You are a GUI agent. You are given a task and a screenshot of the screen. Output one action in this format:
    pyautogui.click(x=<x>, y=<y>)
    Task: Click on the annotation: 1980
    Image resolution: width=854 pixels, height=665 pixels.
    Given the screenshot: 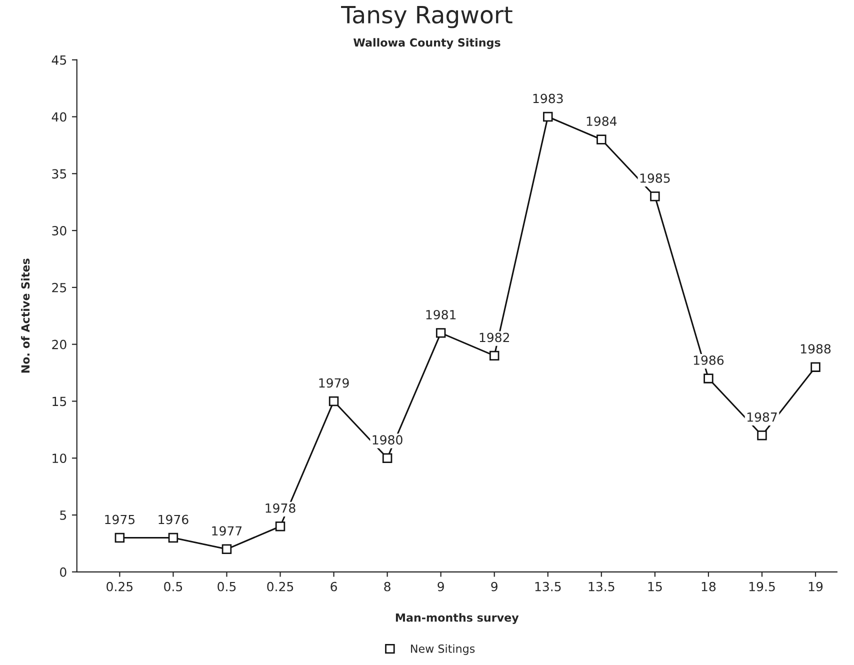 What is the action you would take?
    pyautogui.click(x=387, y=440)
    